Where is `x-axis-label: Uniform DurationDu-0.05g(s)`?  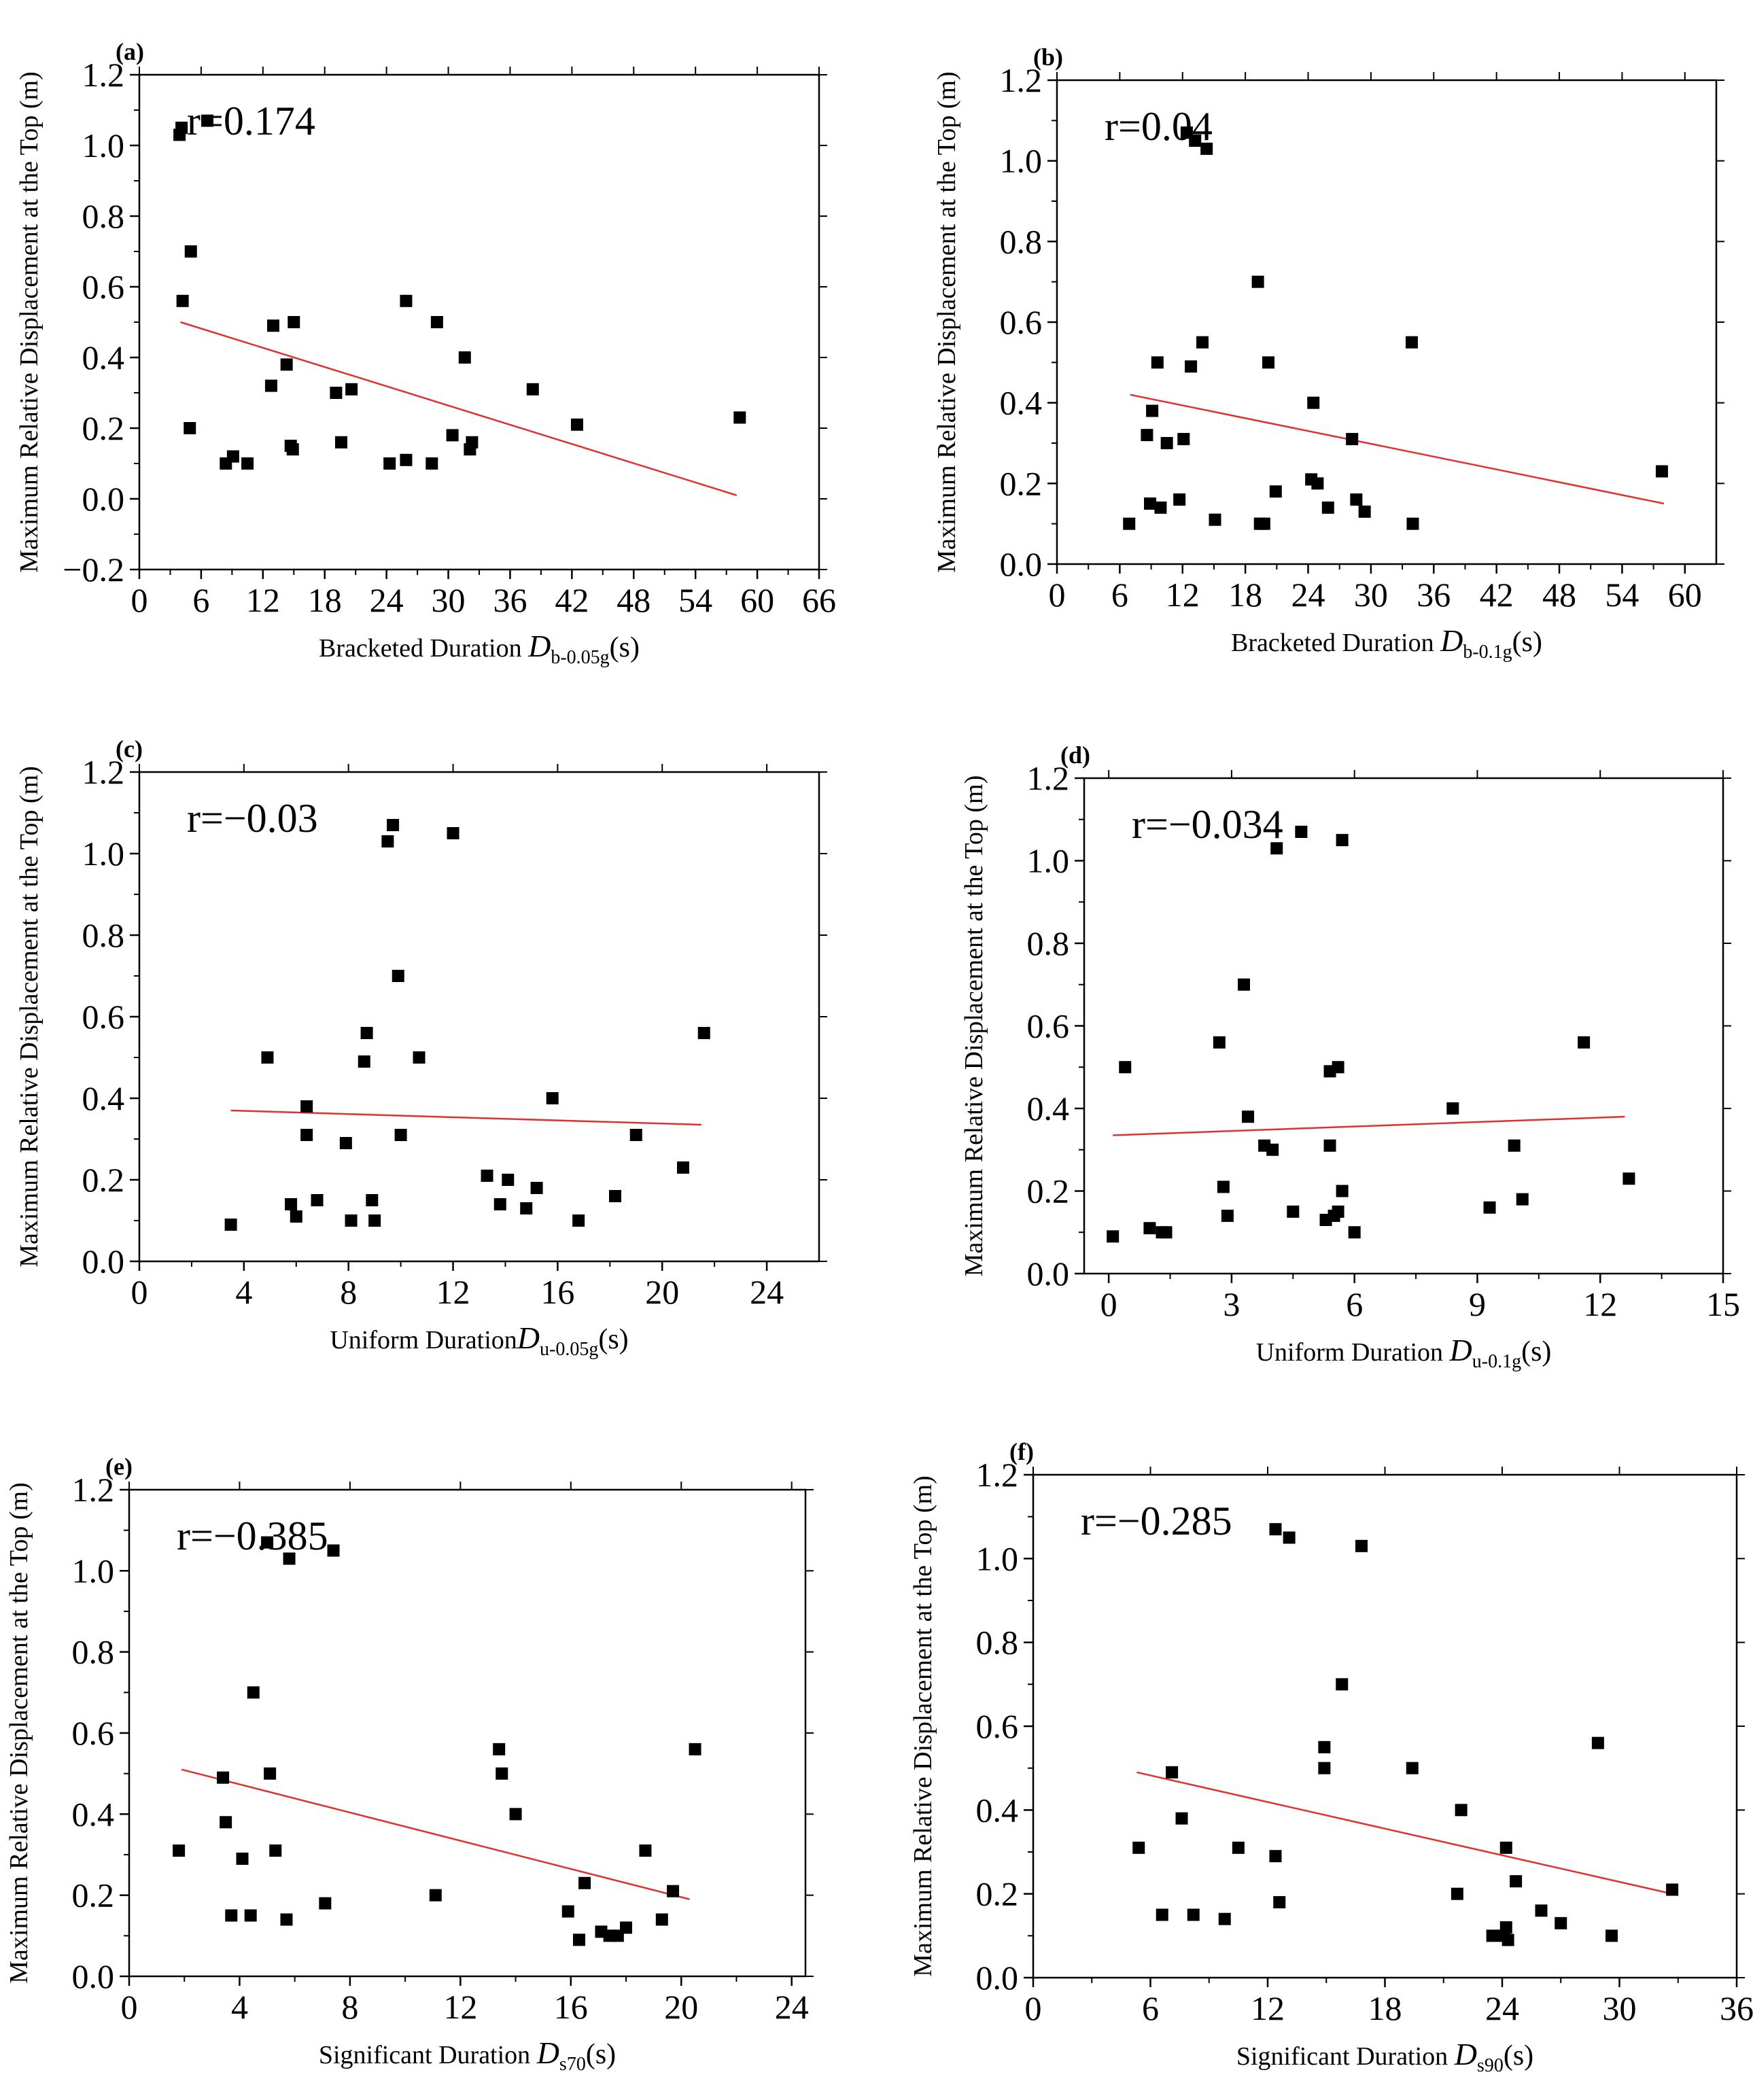 x-axis-label: Uniform DurationDu-0.05g(s) is located at coordinates (479, 1340).